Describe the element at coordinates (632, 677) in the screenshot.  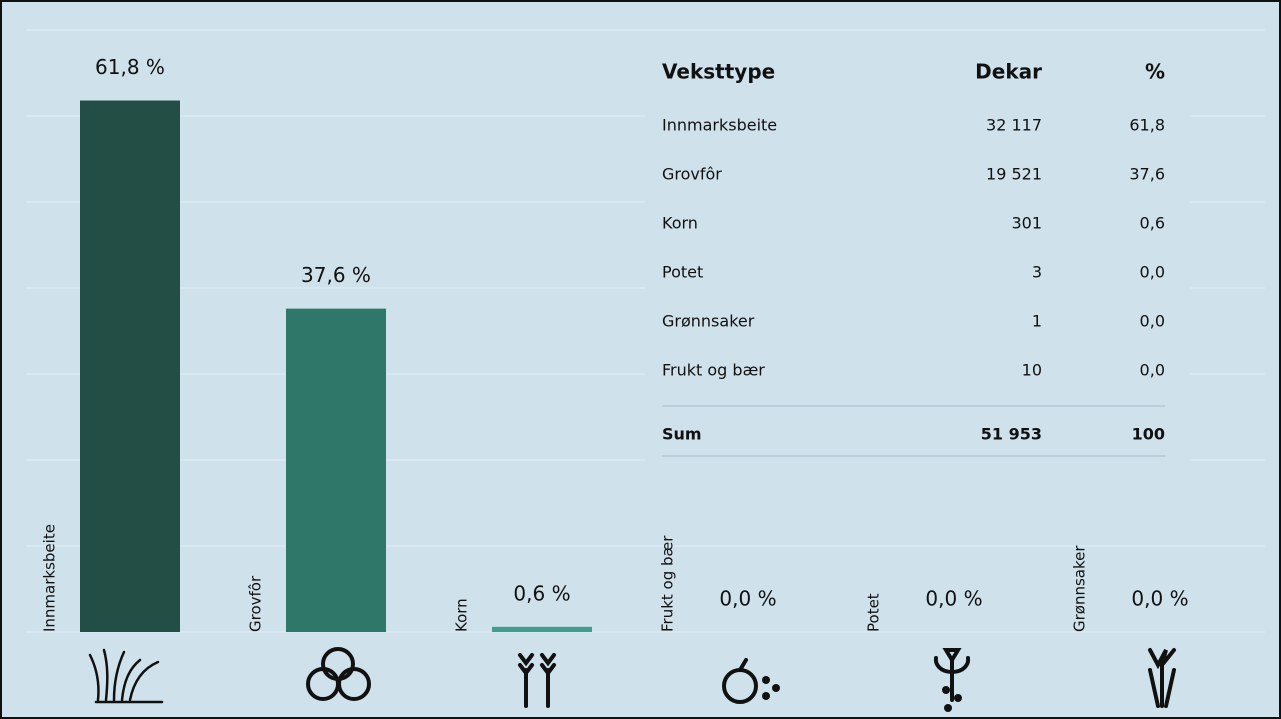
I see `icons` at that location.